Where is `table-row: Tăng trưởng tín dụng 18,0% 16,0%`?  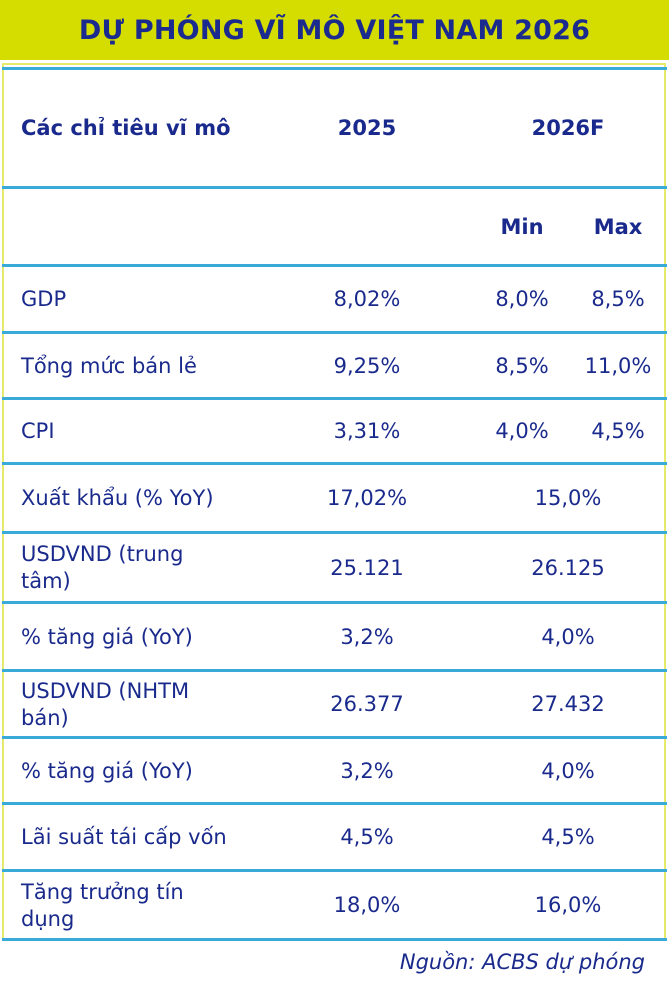
table-row: Tăng trưởng tín dụng 18,0% 16,0% is located at coordinates (334, 904).